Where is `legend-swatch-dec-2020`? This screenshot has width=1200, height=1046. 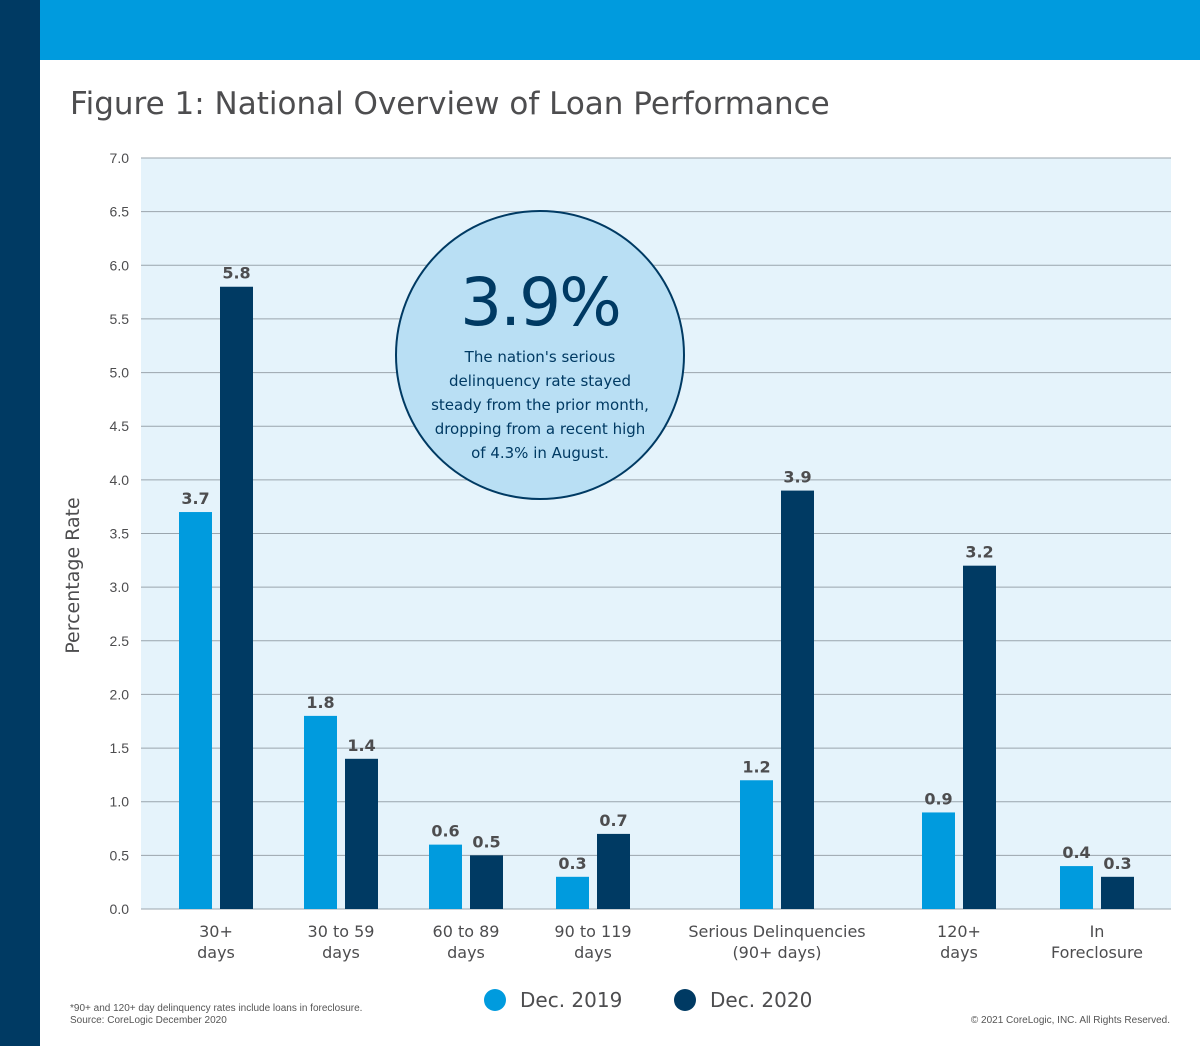 legend-swatch-dec-2020 is located at coordinates (685, 1000).